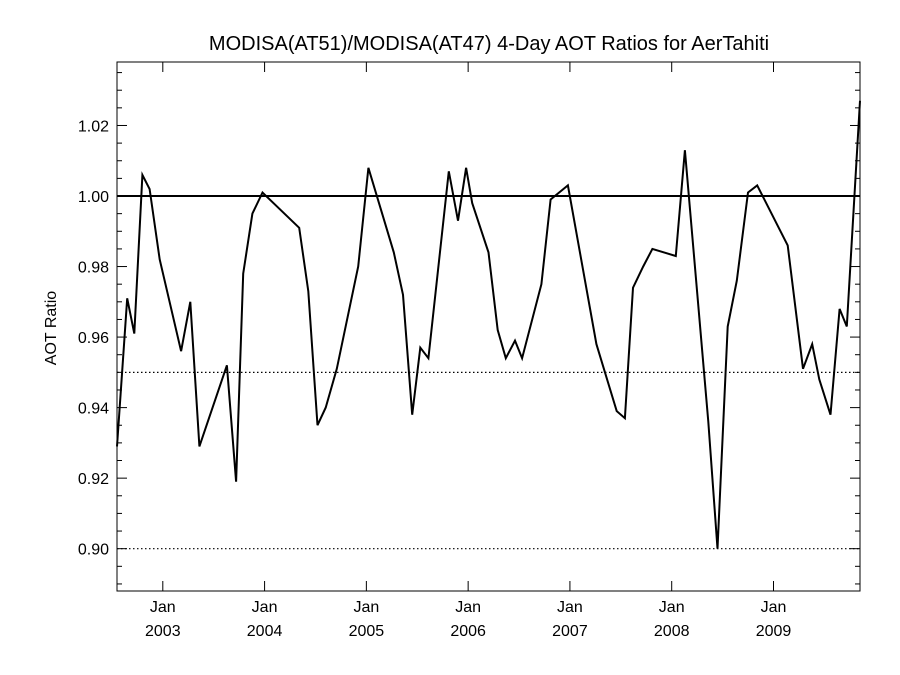 This screenshot has height=675, width=900. Describe the element at coordinates (93, 197) in the screenshot. I see `y-tick-label: 1.00` at that location.